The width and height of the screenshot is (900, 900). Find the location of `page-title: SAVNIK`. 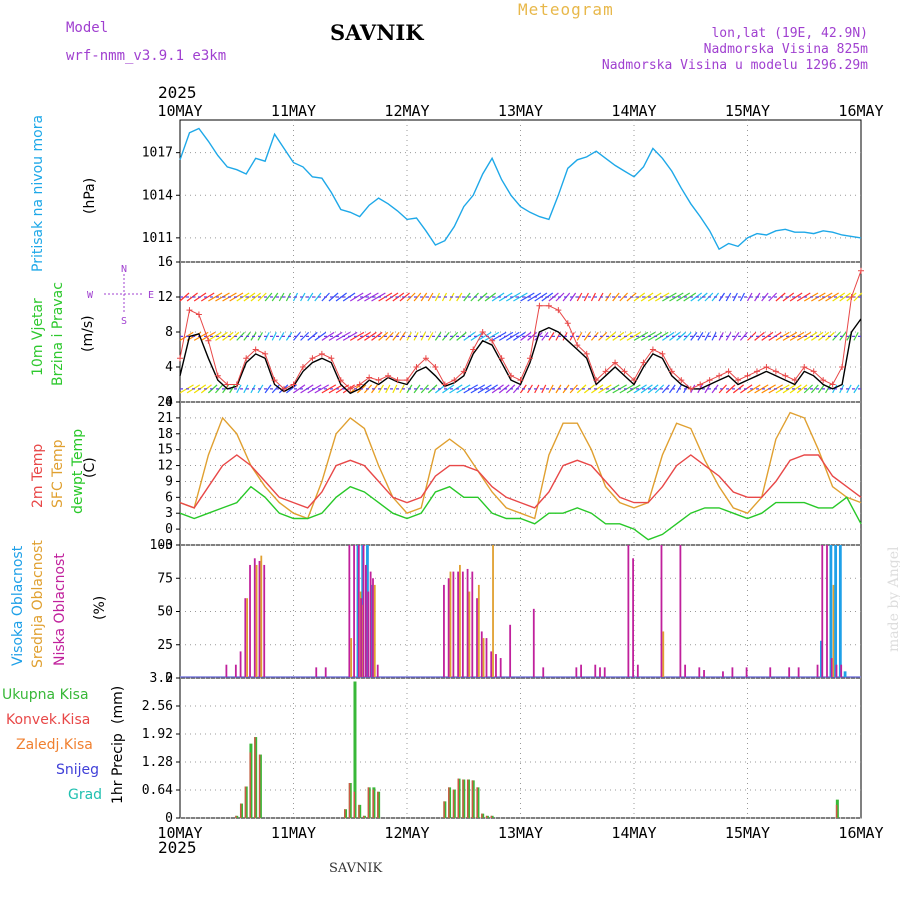

page-title: SAVNIK is located at coordinates (377, 32).